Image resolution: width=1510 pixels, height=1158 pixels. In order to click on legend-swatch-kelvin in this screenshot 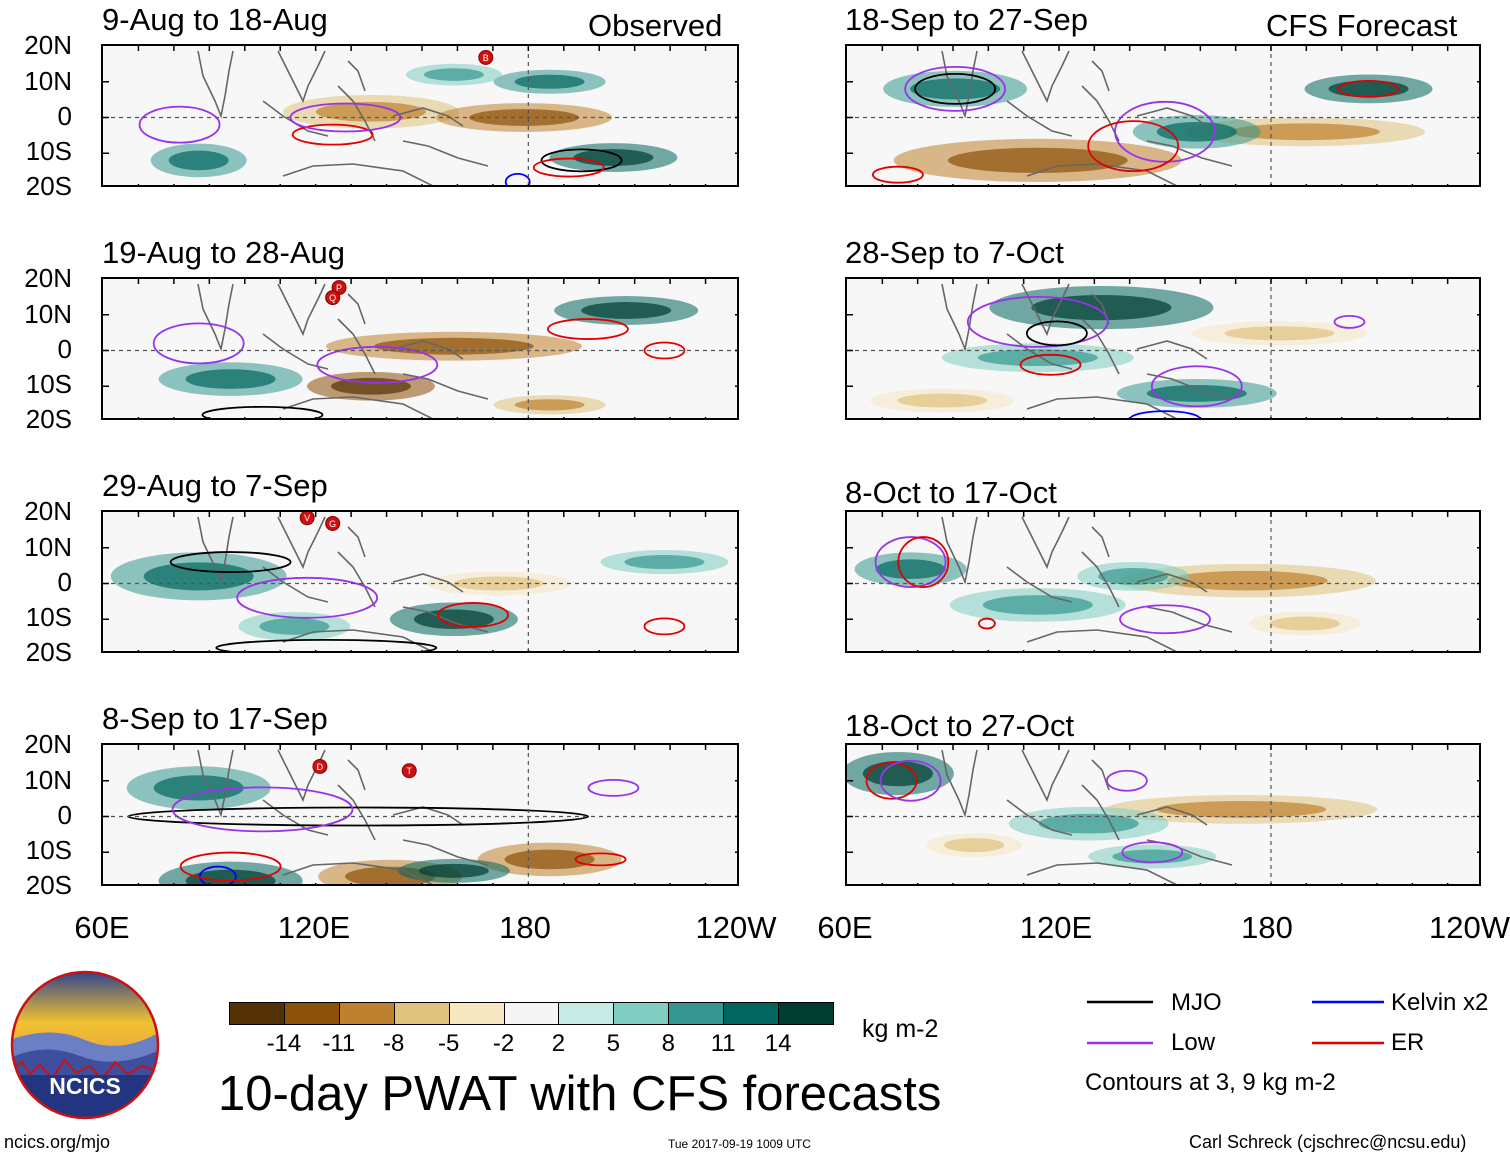, I will do `click(1348, 1002)`.